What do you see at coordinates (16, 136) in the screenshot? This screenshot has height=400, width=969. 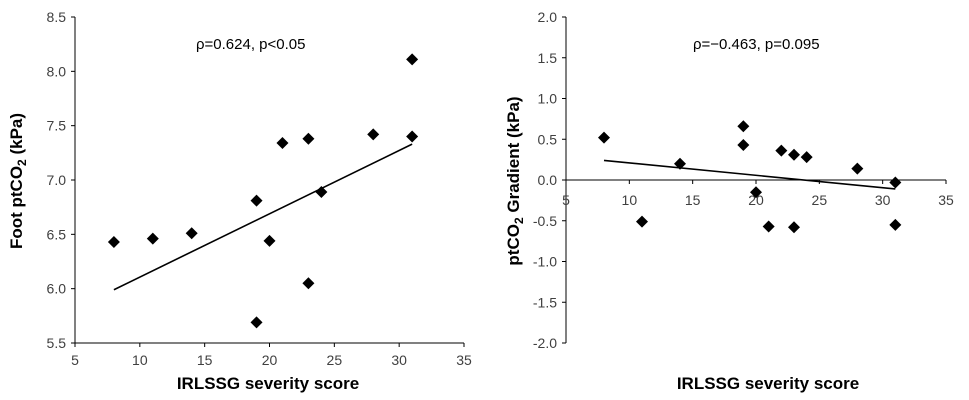 I see `y-axis-title-unit: (kPa)` at bounding box center [16, 136].